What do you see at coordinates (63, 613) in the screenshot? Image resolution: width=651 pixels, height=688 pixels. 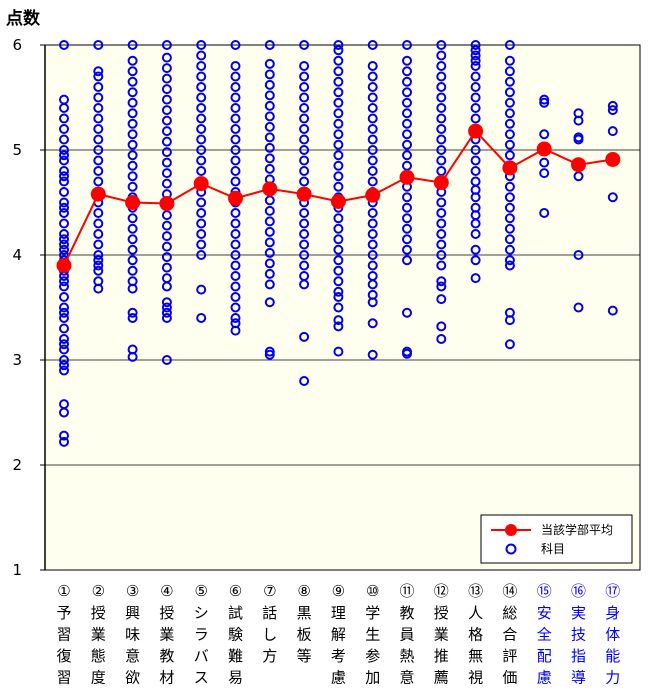 I see `category-char: 予` at bounding box center [63, 613].